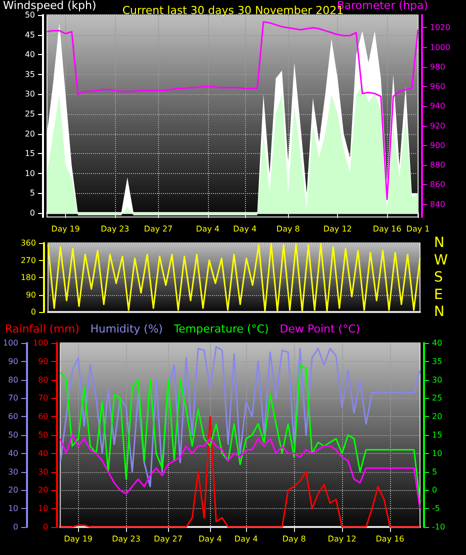 This screenshot has width=466, height=555. I want to click on text: Dew Point (°C), so click(320, 329).